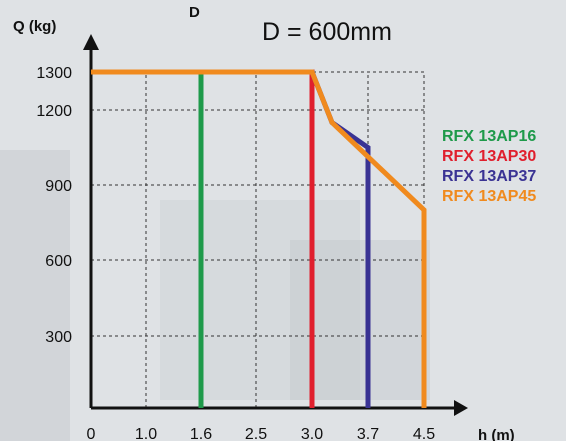 This screenshot has height=441, width=566. I want to click on chart-subtitle: D, so click(194, 12).